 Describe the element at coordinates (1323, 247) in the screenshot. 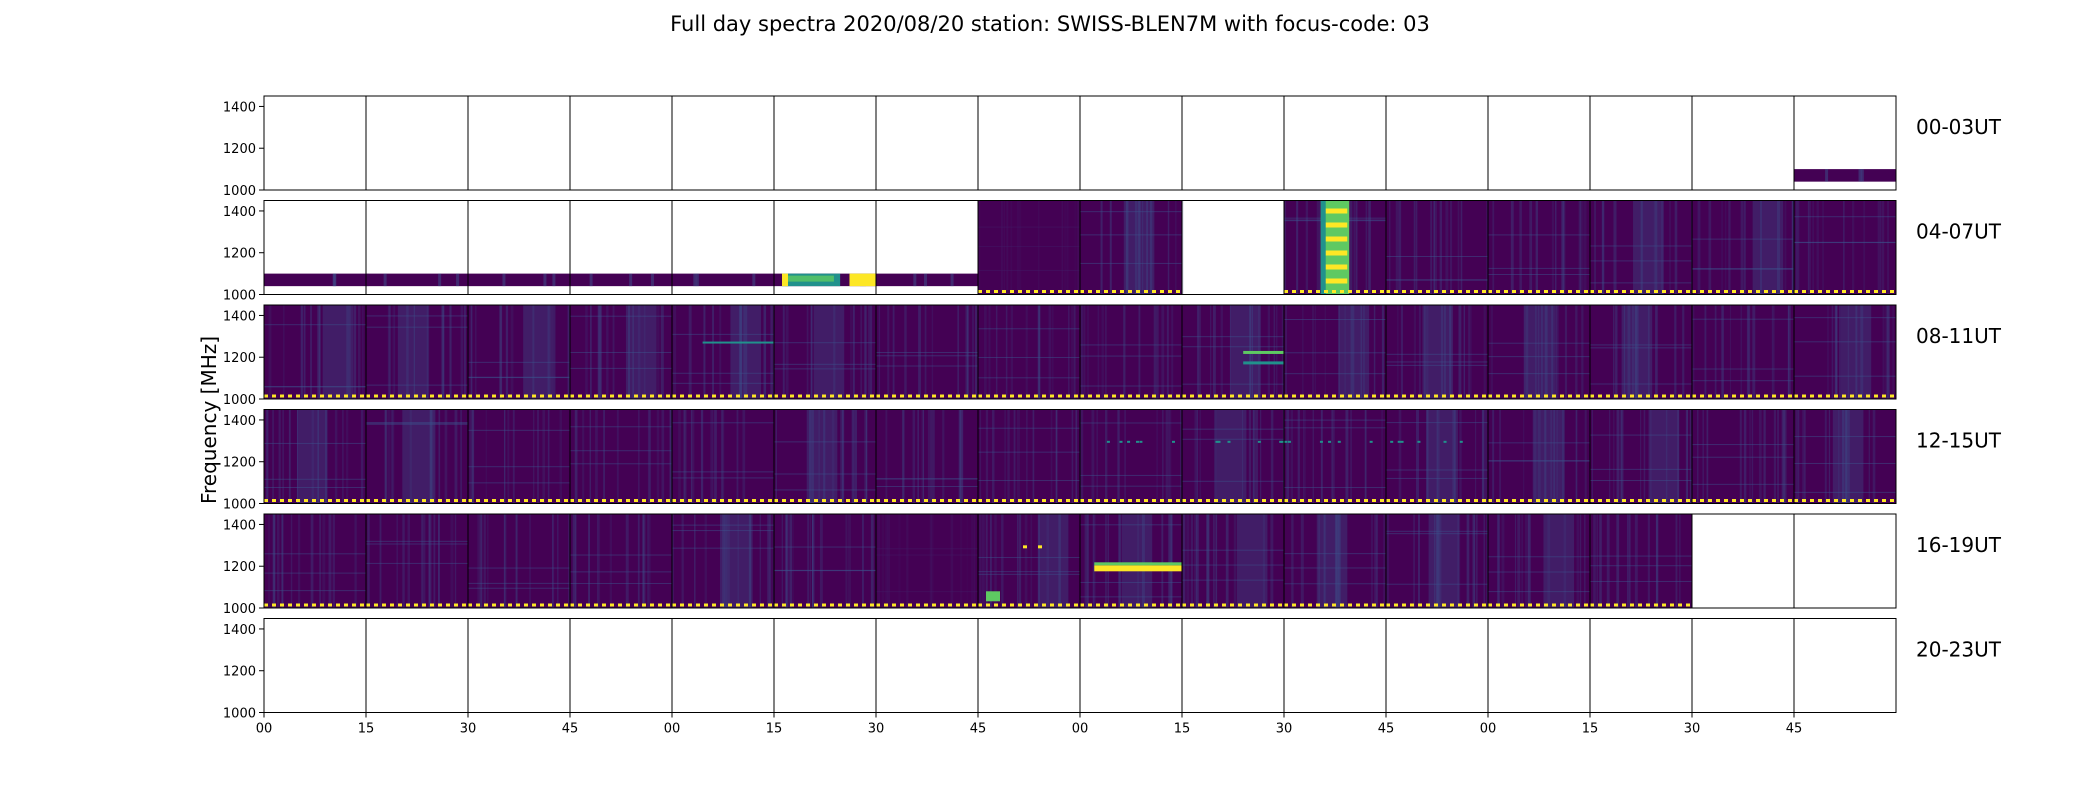

I see `burst-edge` at that location.